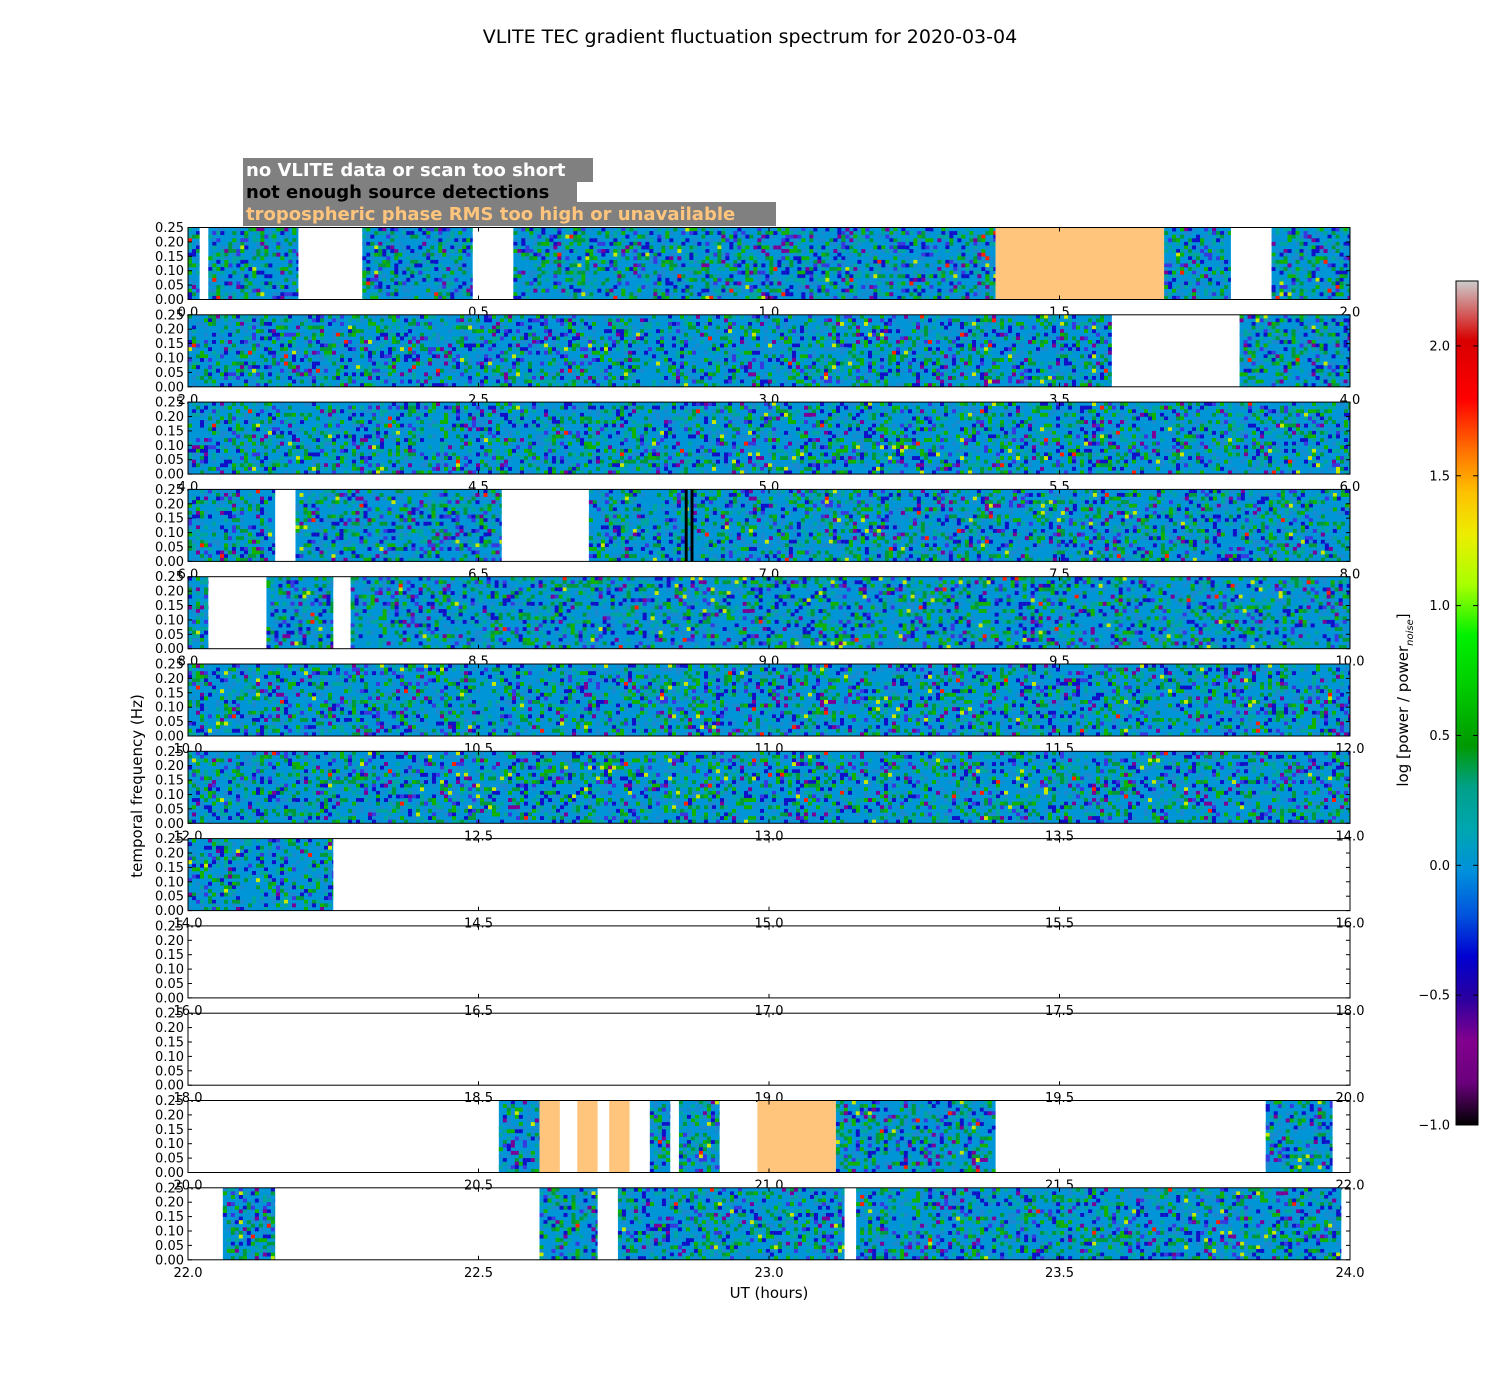  What do you see at coordinates (169, 387) in the screenshot?
I see `y-tick-label: 0.00` at bounding box center [169, 387].